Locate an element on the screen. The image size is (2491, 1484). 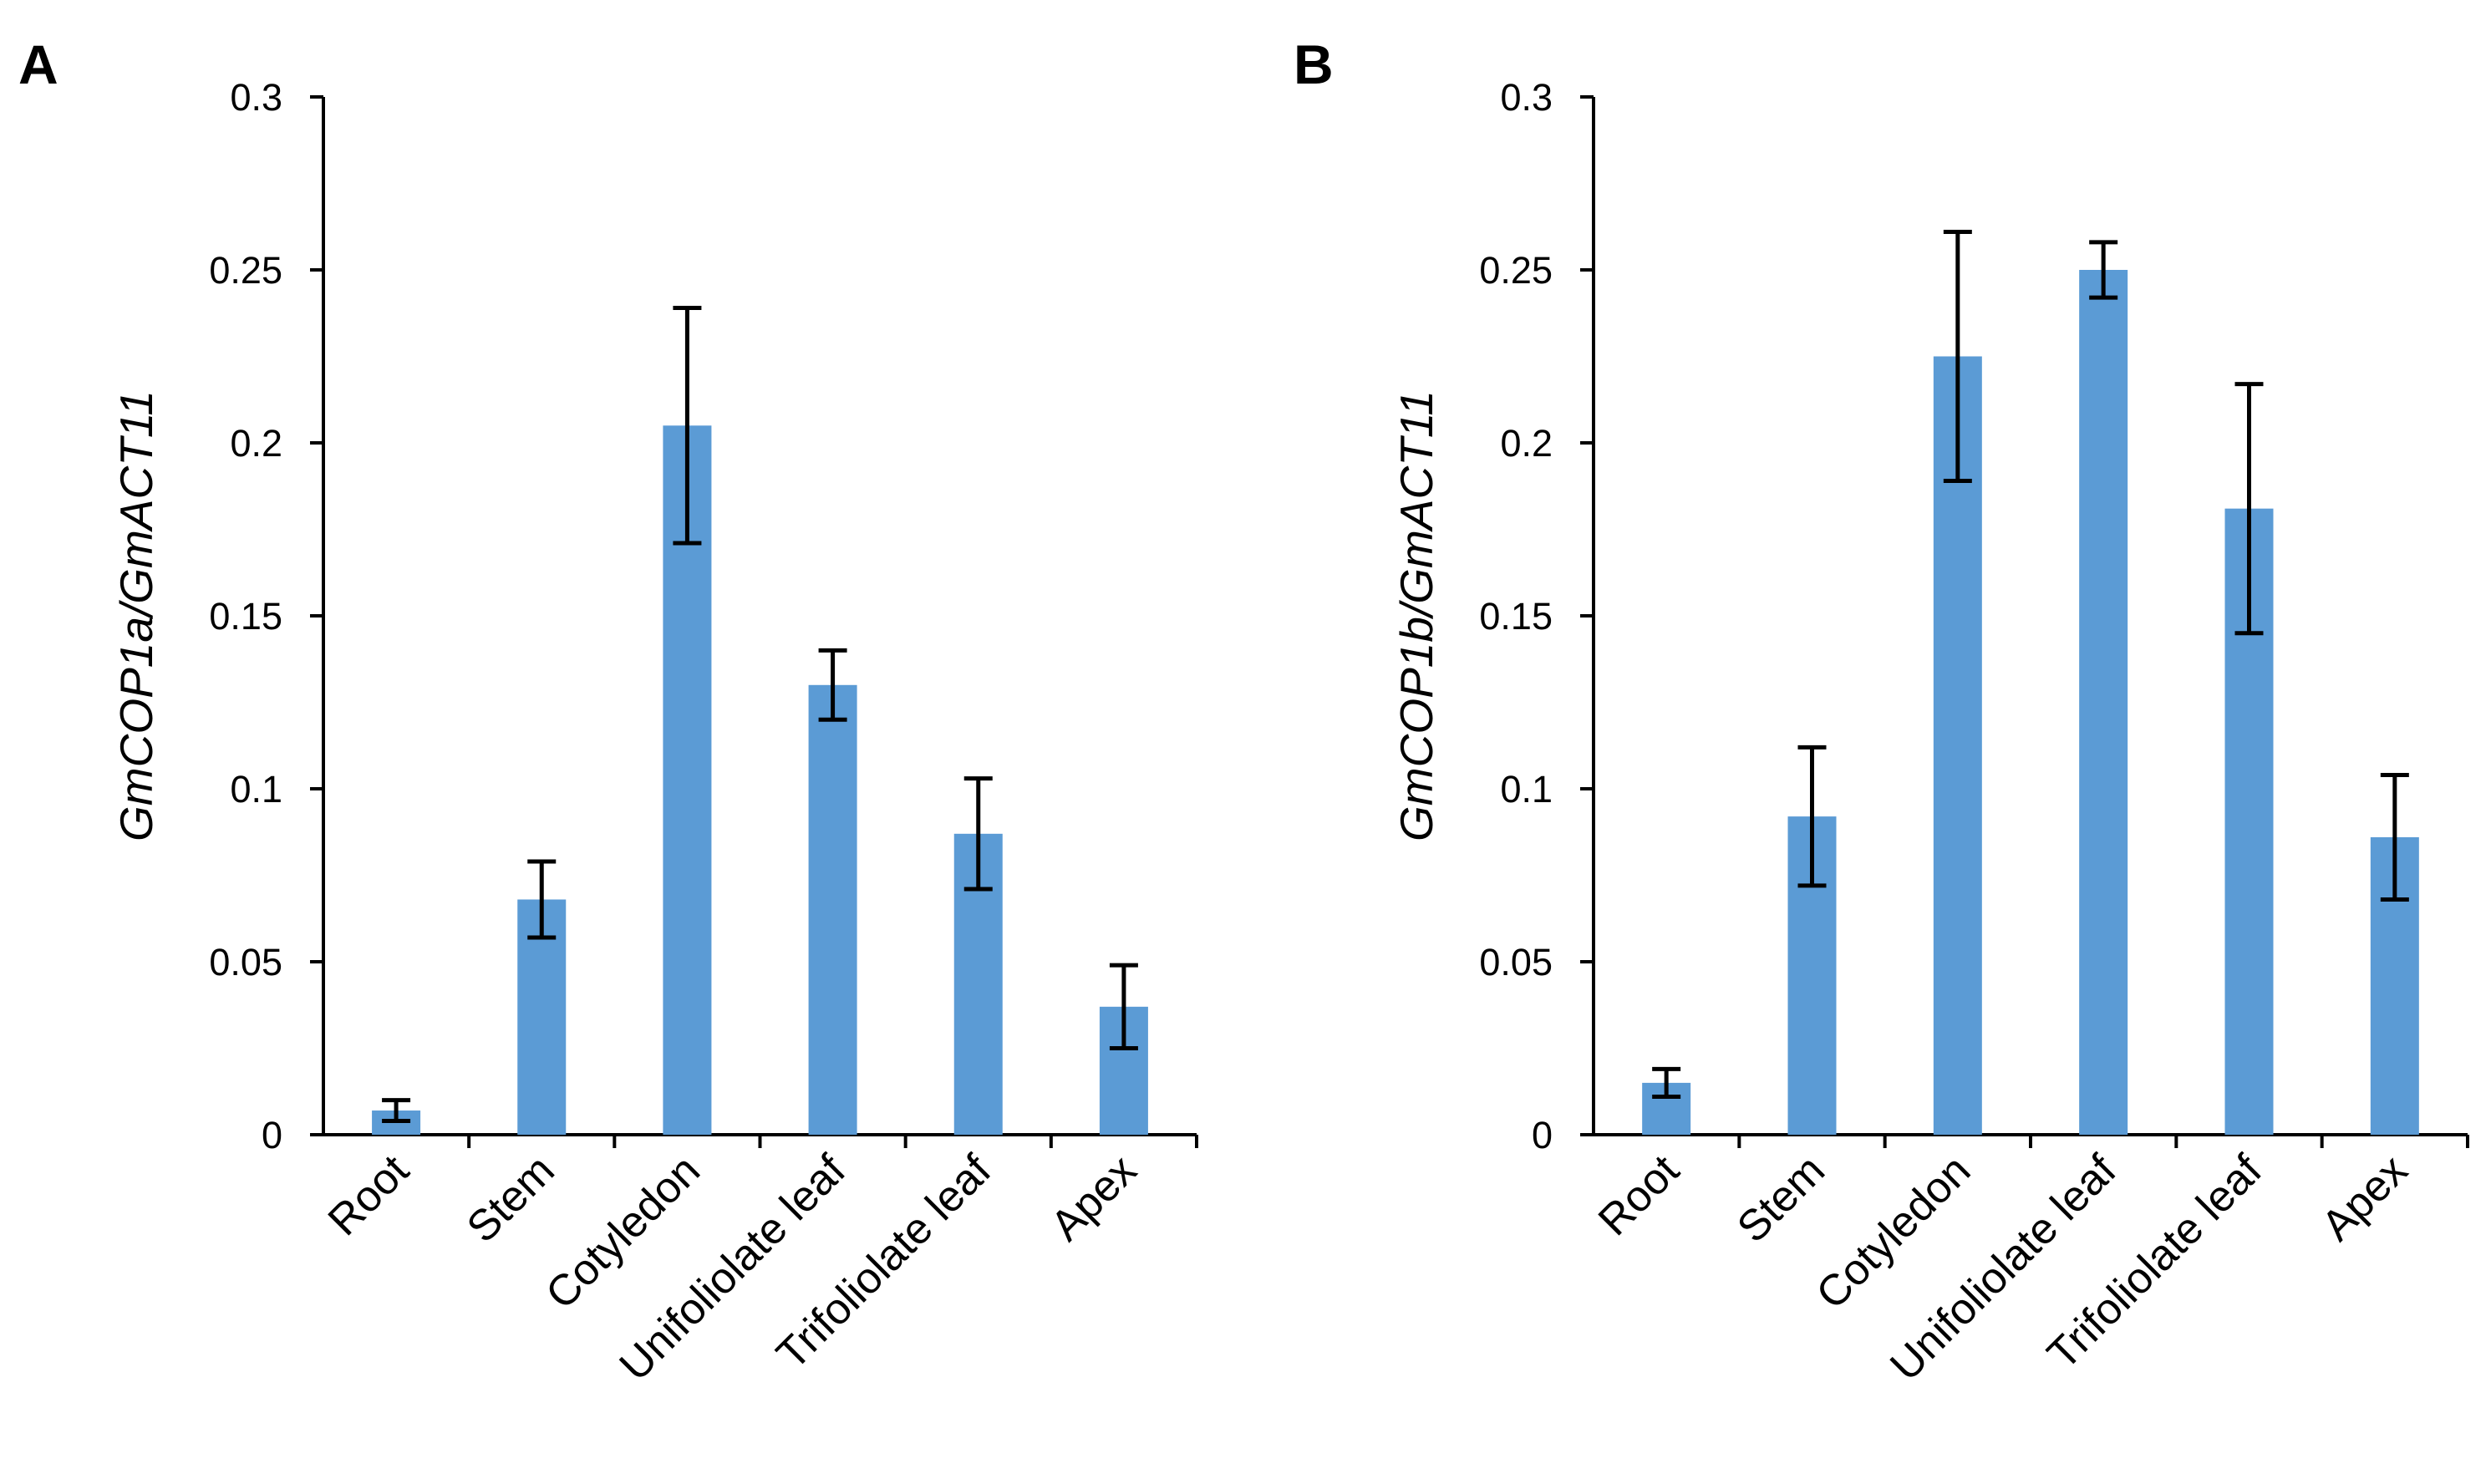
y-axis-title: GmCOP1b/GmACT11 is located at coordinates (1416, 615).